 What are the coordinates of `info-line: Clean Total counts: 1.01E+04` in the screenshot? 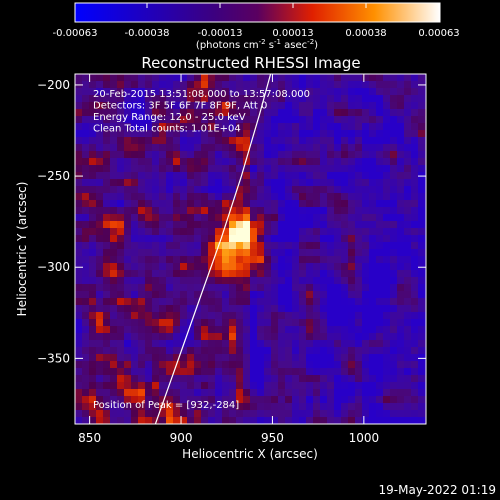 It's located at (167, 129).